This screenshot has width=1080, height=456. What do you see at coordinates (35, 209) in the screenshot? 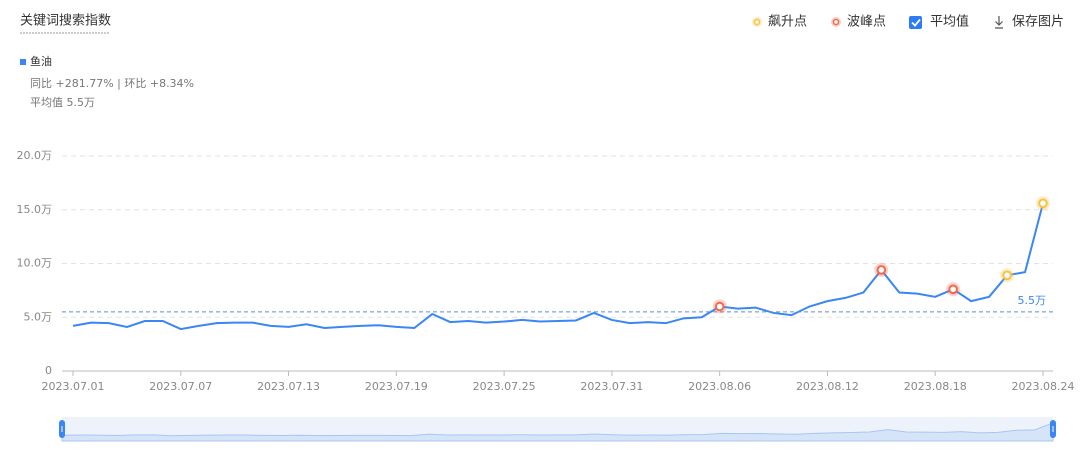
I see `y-tick-label: 15.0万` at bounding box center [35, 209].